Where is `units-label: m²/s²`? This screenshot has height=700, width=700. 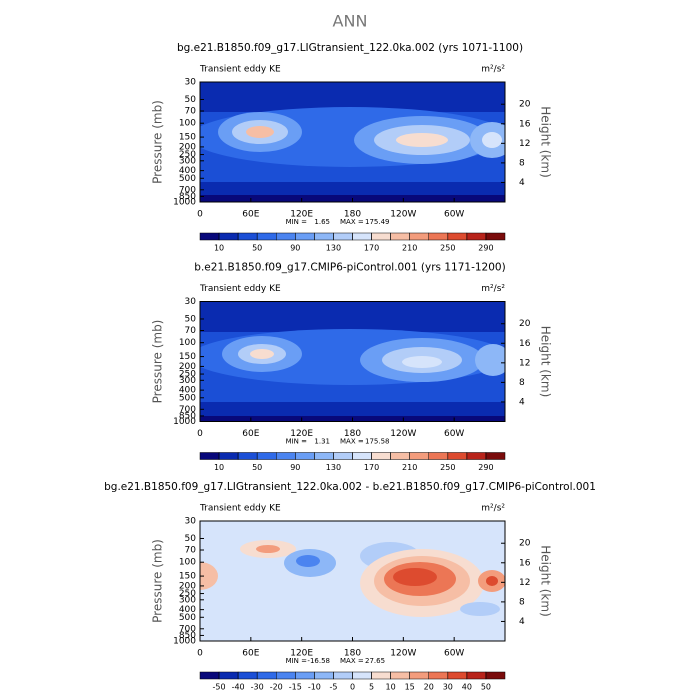
units-label: m²/s² is located at coordinates (493, 289).